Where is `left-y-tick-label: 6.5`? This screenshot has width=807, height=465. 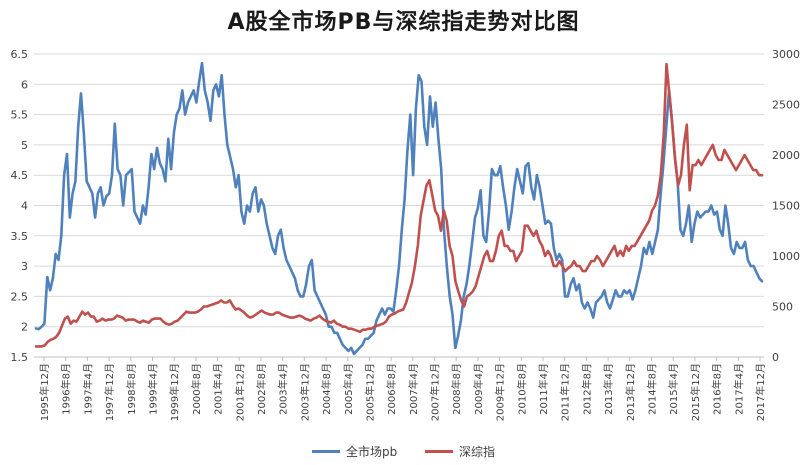 left-y-tick-label: 6.5 is located at coordinates (20, 54).